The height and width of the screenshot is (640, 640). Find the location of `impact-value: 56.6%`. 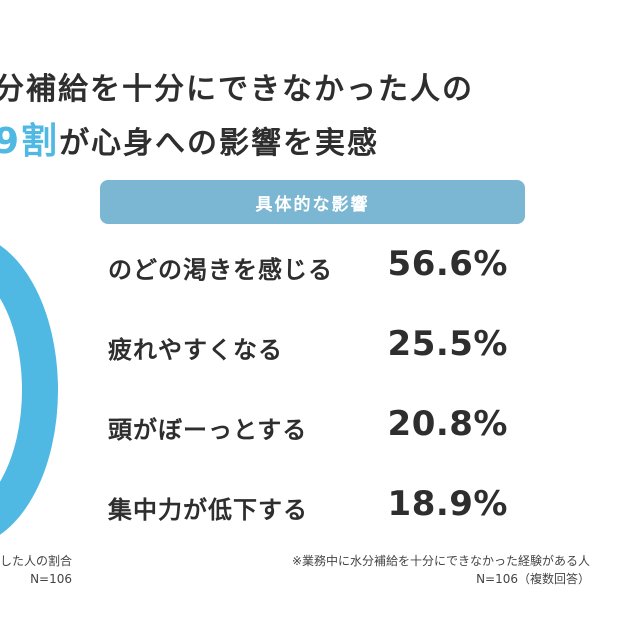

impact-value: 56.6% is located at coordinates (447, 264).